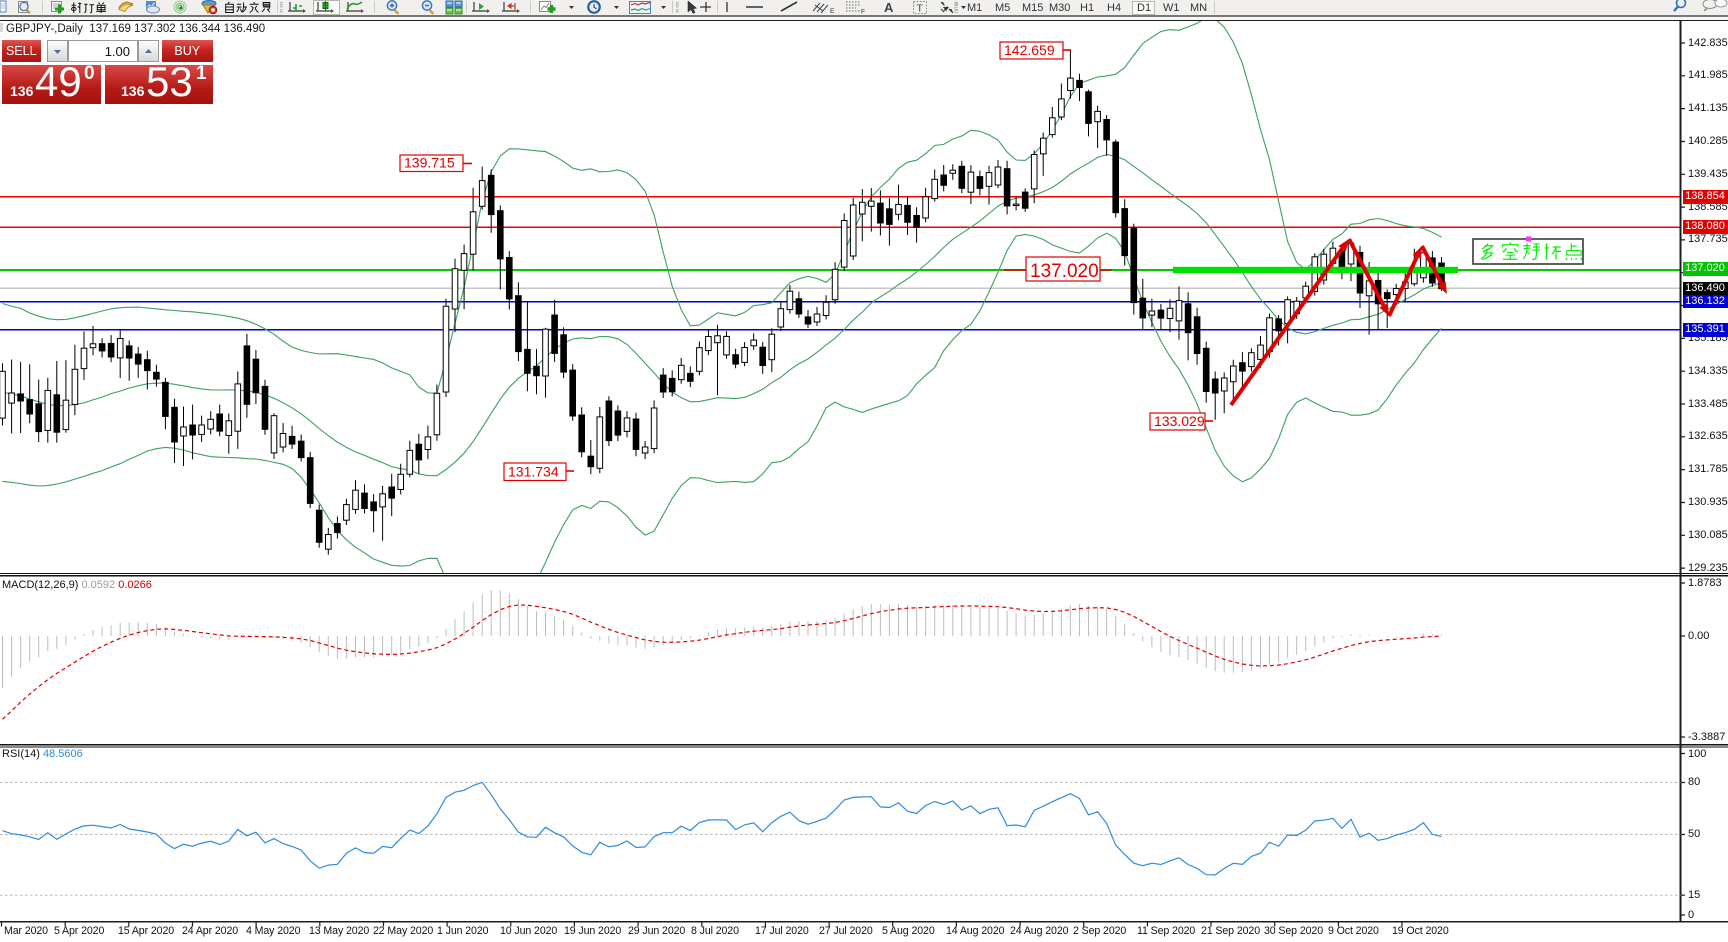 This screenshot has width=1728, height=942. I want to click on svg-text: 131.734, so click(533, 472).